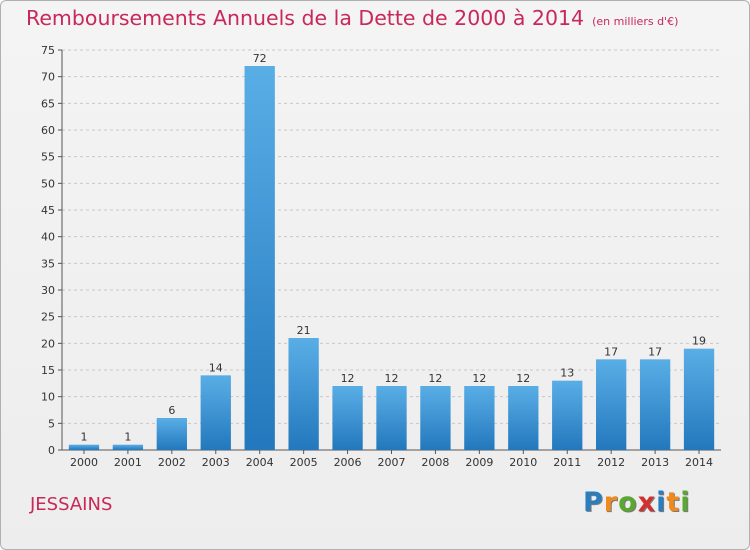  I want to click on y-tick-label: 70, so click(48, 77).